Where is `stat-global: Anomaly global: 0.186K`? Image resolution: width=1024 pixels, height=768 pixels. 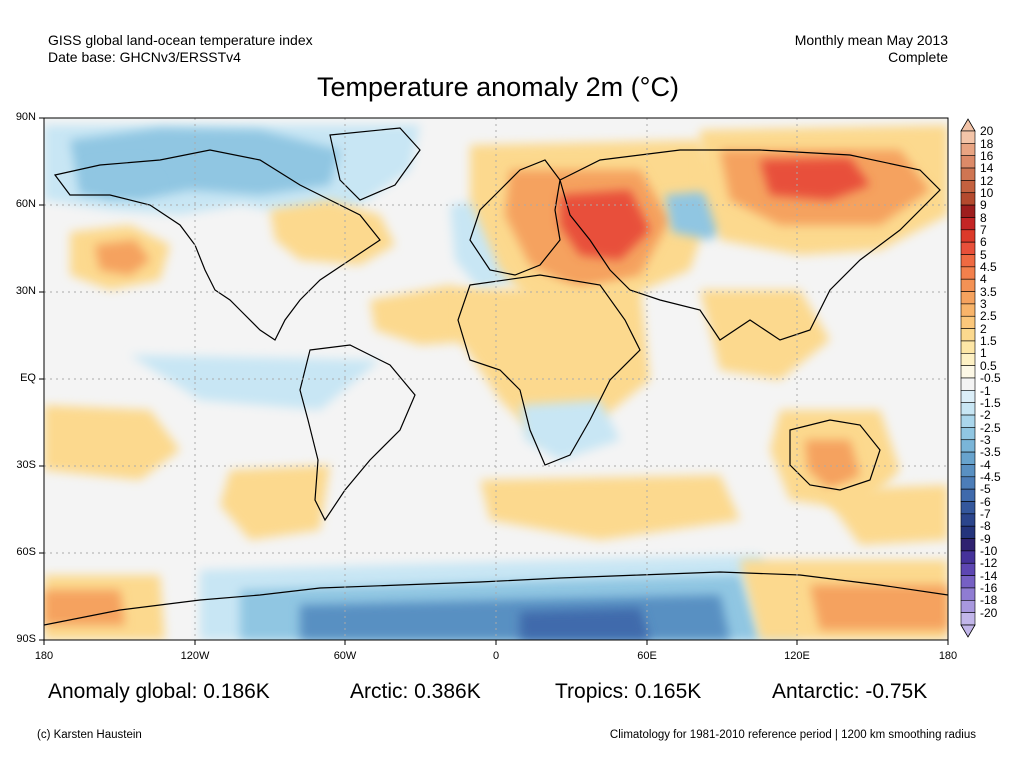 stat-global: Anomaly global: 0.186K is located at coordinates (159, 691).